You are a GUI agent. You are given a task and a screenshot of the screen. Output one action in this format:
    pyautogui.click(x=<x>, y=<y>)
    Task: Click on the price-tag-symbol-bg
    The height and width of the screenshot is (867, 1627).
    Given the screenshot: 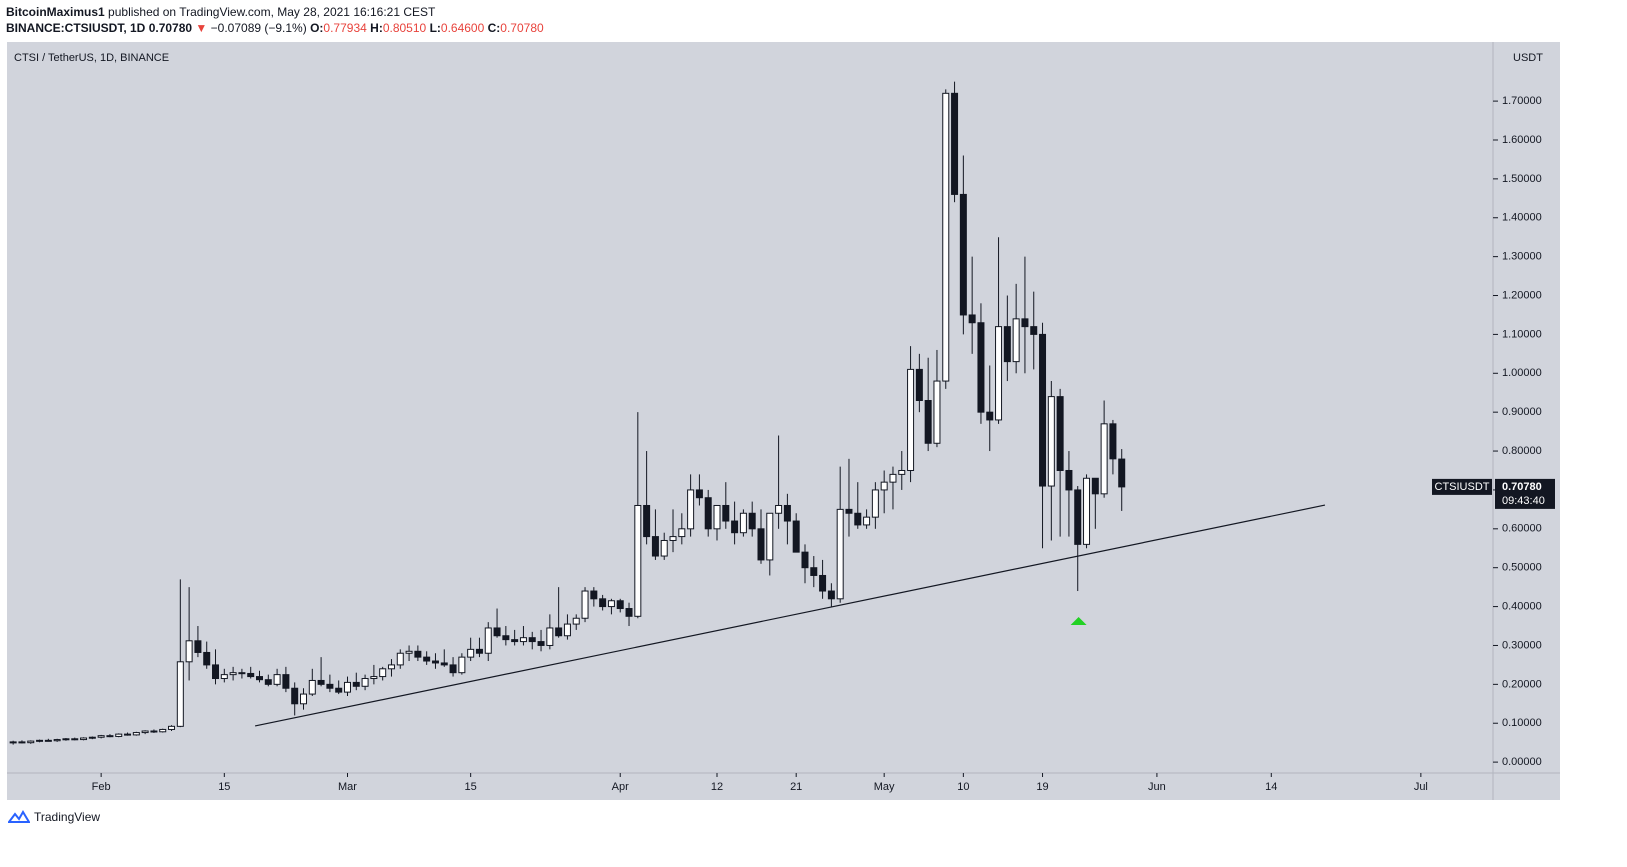 What is the action you would take?
    pyautogui.click(x=1462, y=486)
    